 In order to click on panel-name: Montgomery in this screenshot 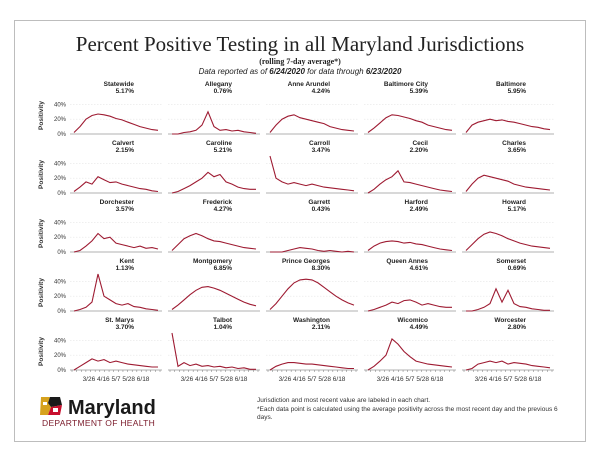, I will do `click(212, 261)`.